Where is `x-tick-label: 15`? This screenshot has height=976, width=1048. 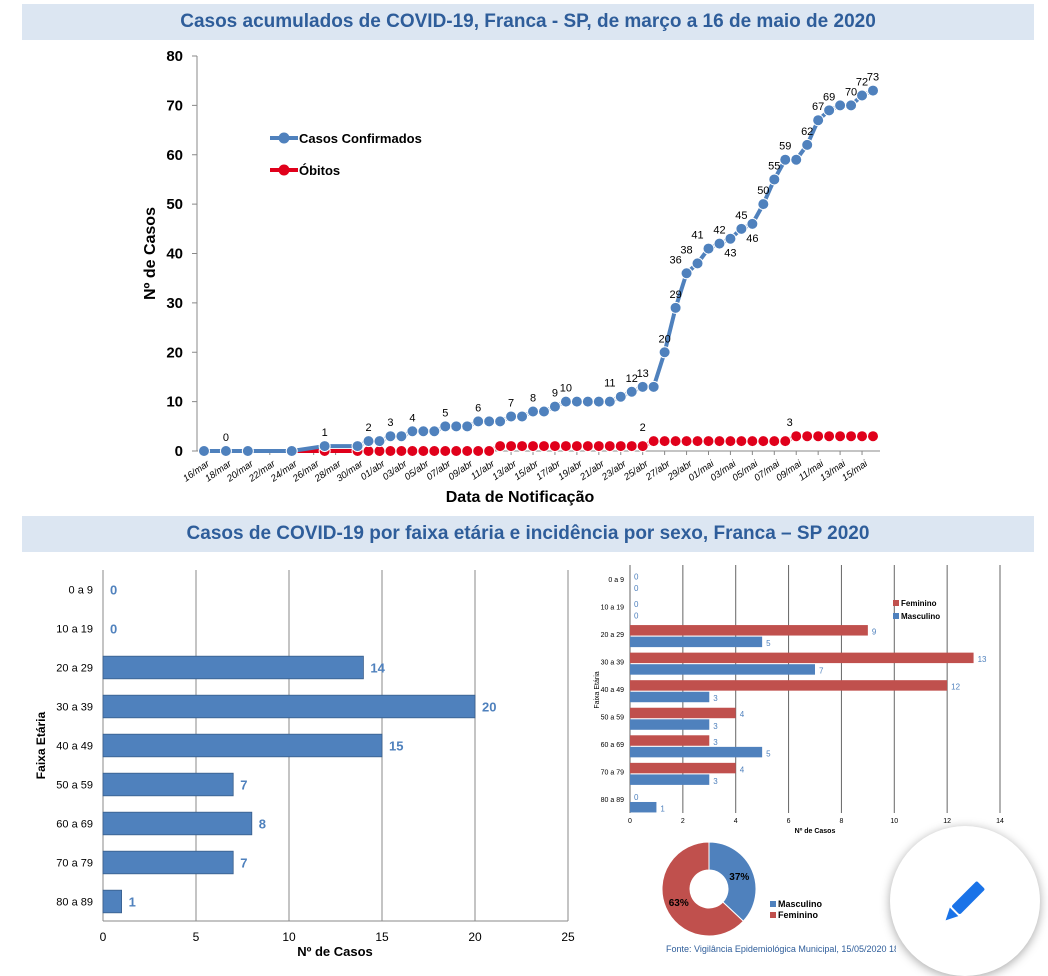 x-tick-label: 15 is located at coordinates (382, 937).